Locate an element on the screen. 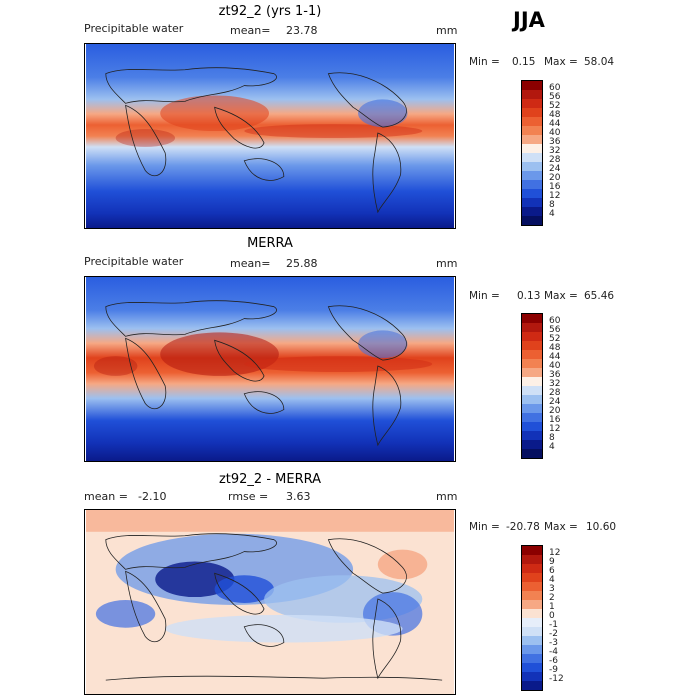 The width and height of the screenshot is (700, 700). panel-2-colorbar is located at coordinates (532, 386).